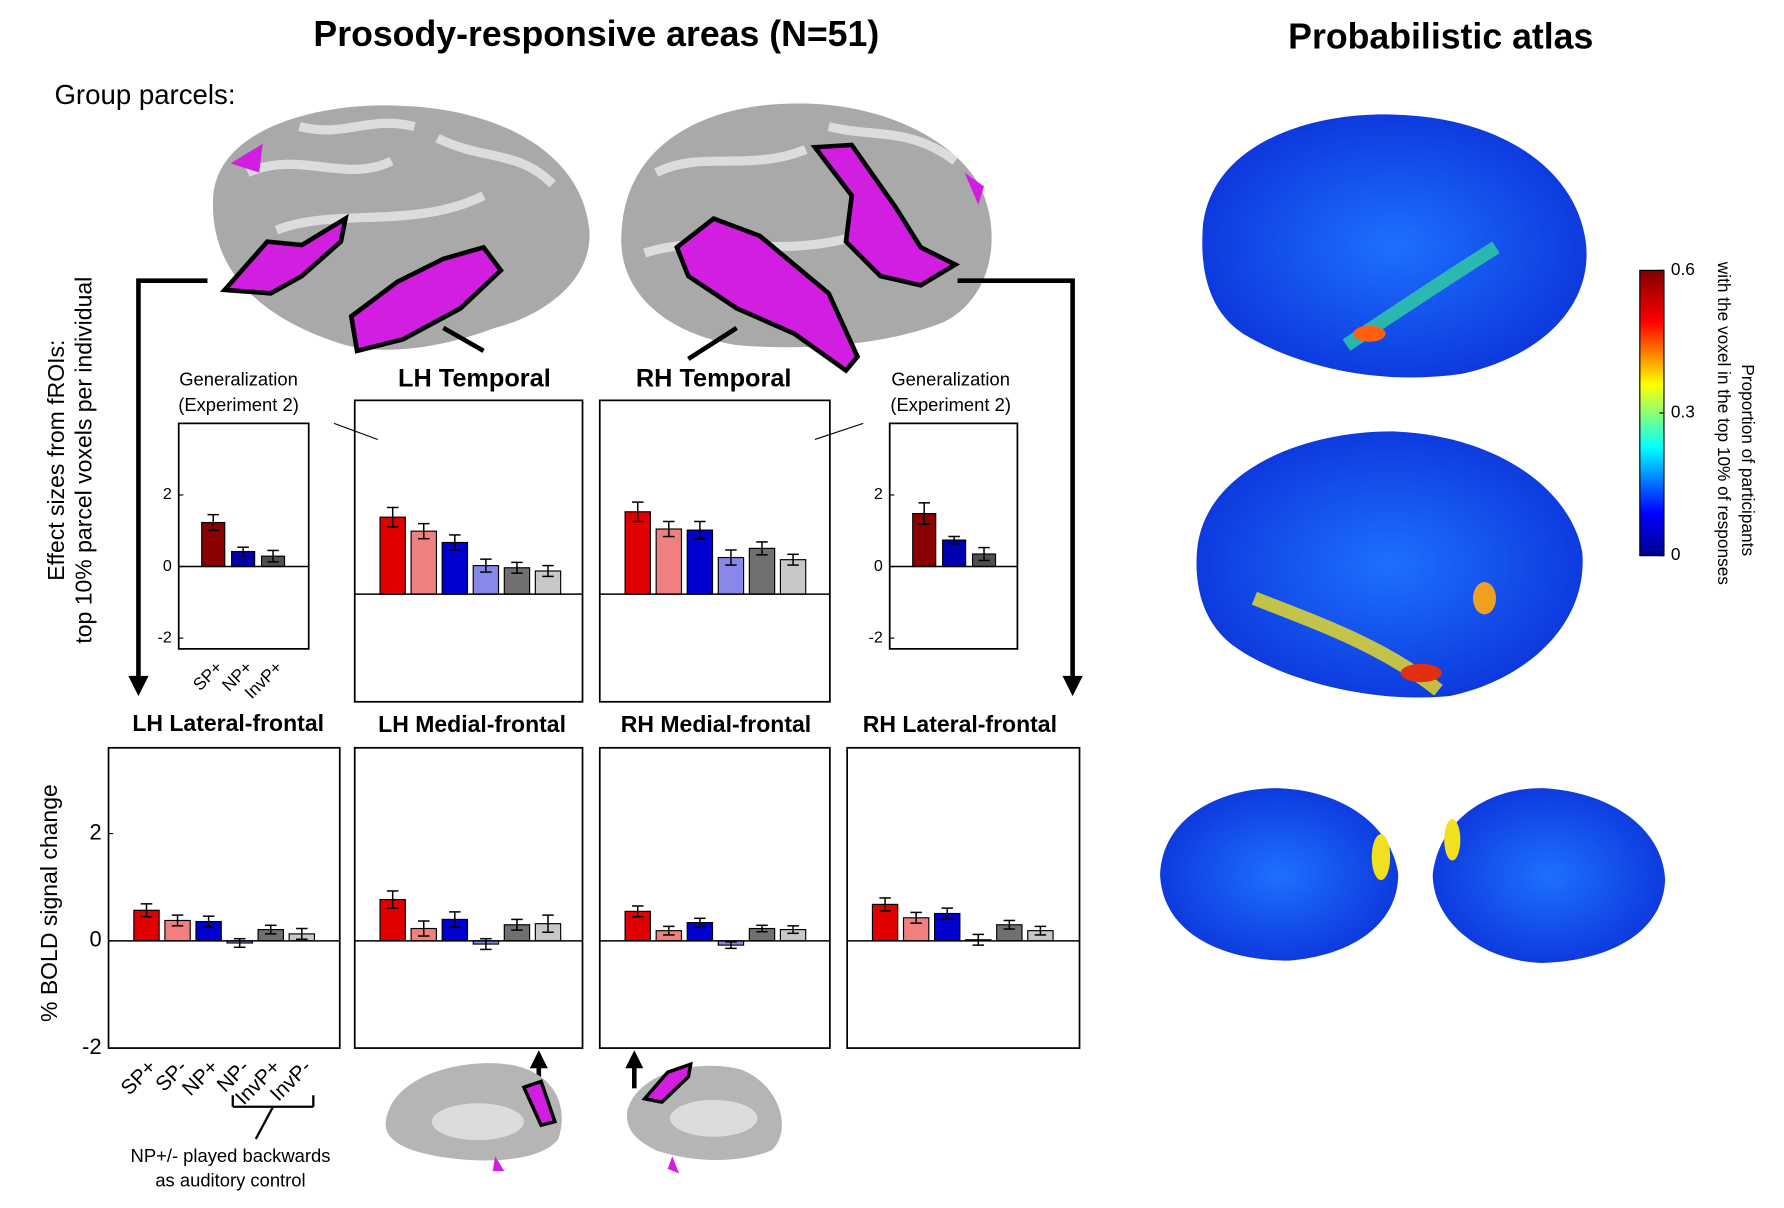 Image resolution: width=1784 pixels, height=1208 pixels. What do you see at coordinates (231, 1155) in the screenshot?
I see `note: NP+/- played backwards` at bounding box center [231, 1155].